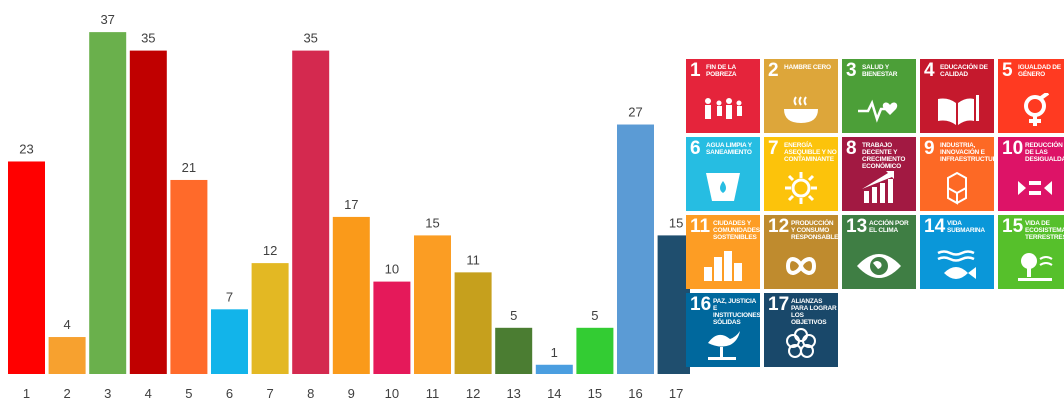 The image size is (1064, 405). I want to click on value-label-1: 23, so click(26, 148).